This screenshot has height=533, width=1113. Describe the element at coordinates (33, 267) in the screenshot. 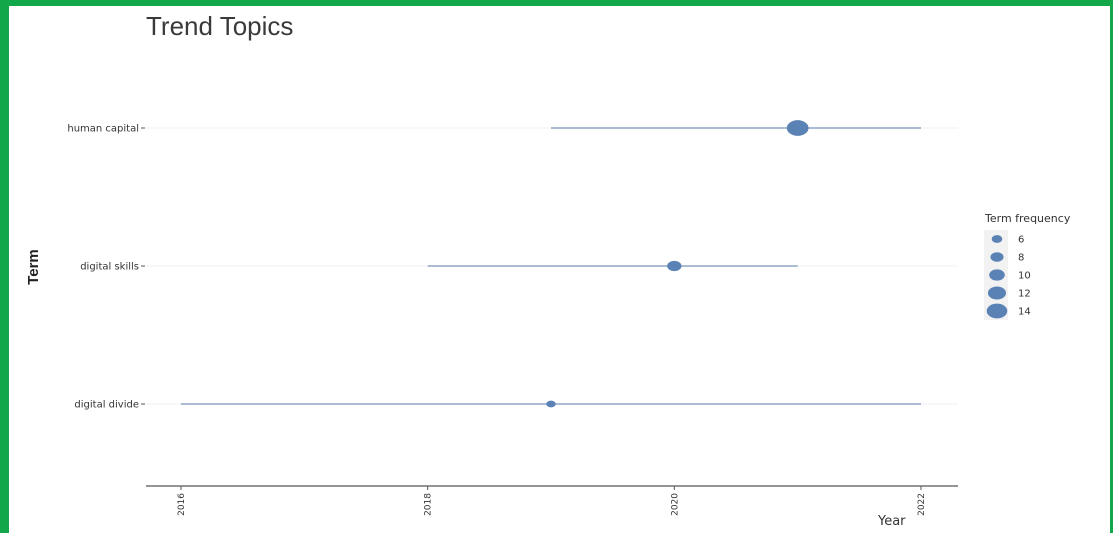

I see `y-axis-label: Term` at that location.